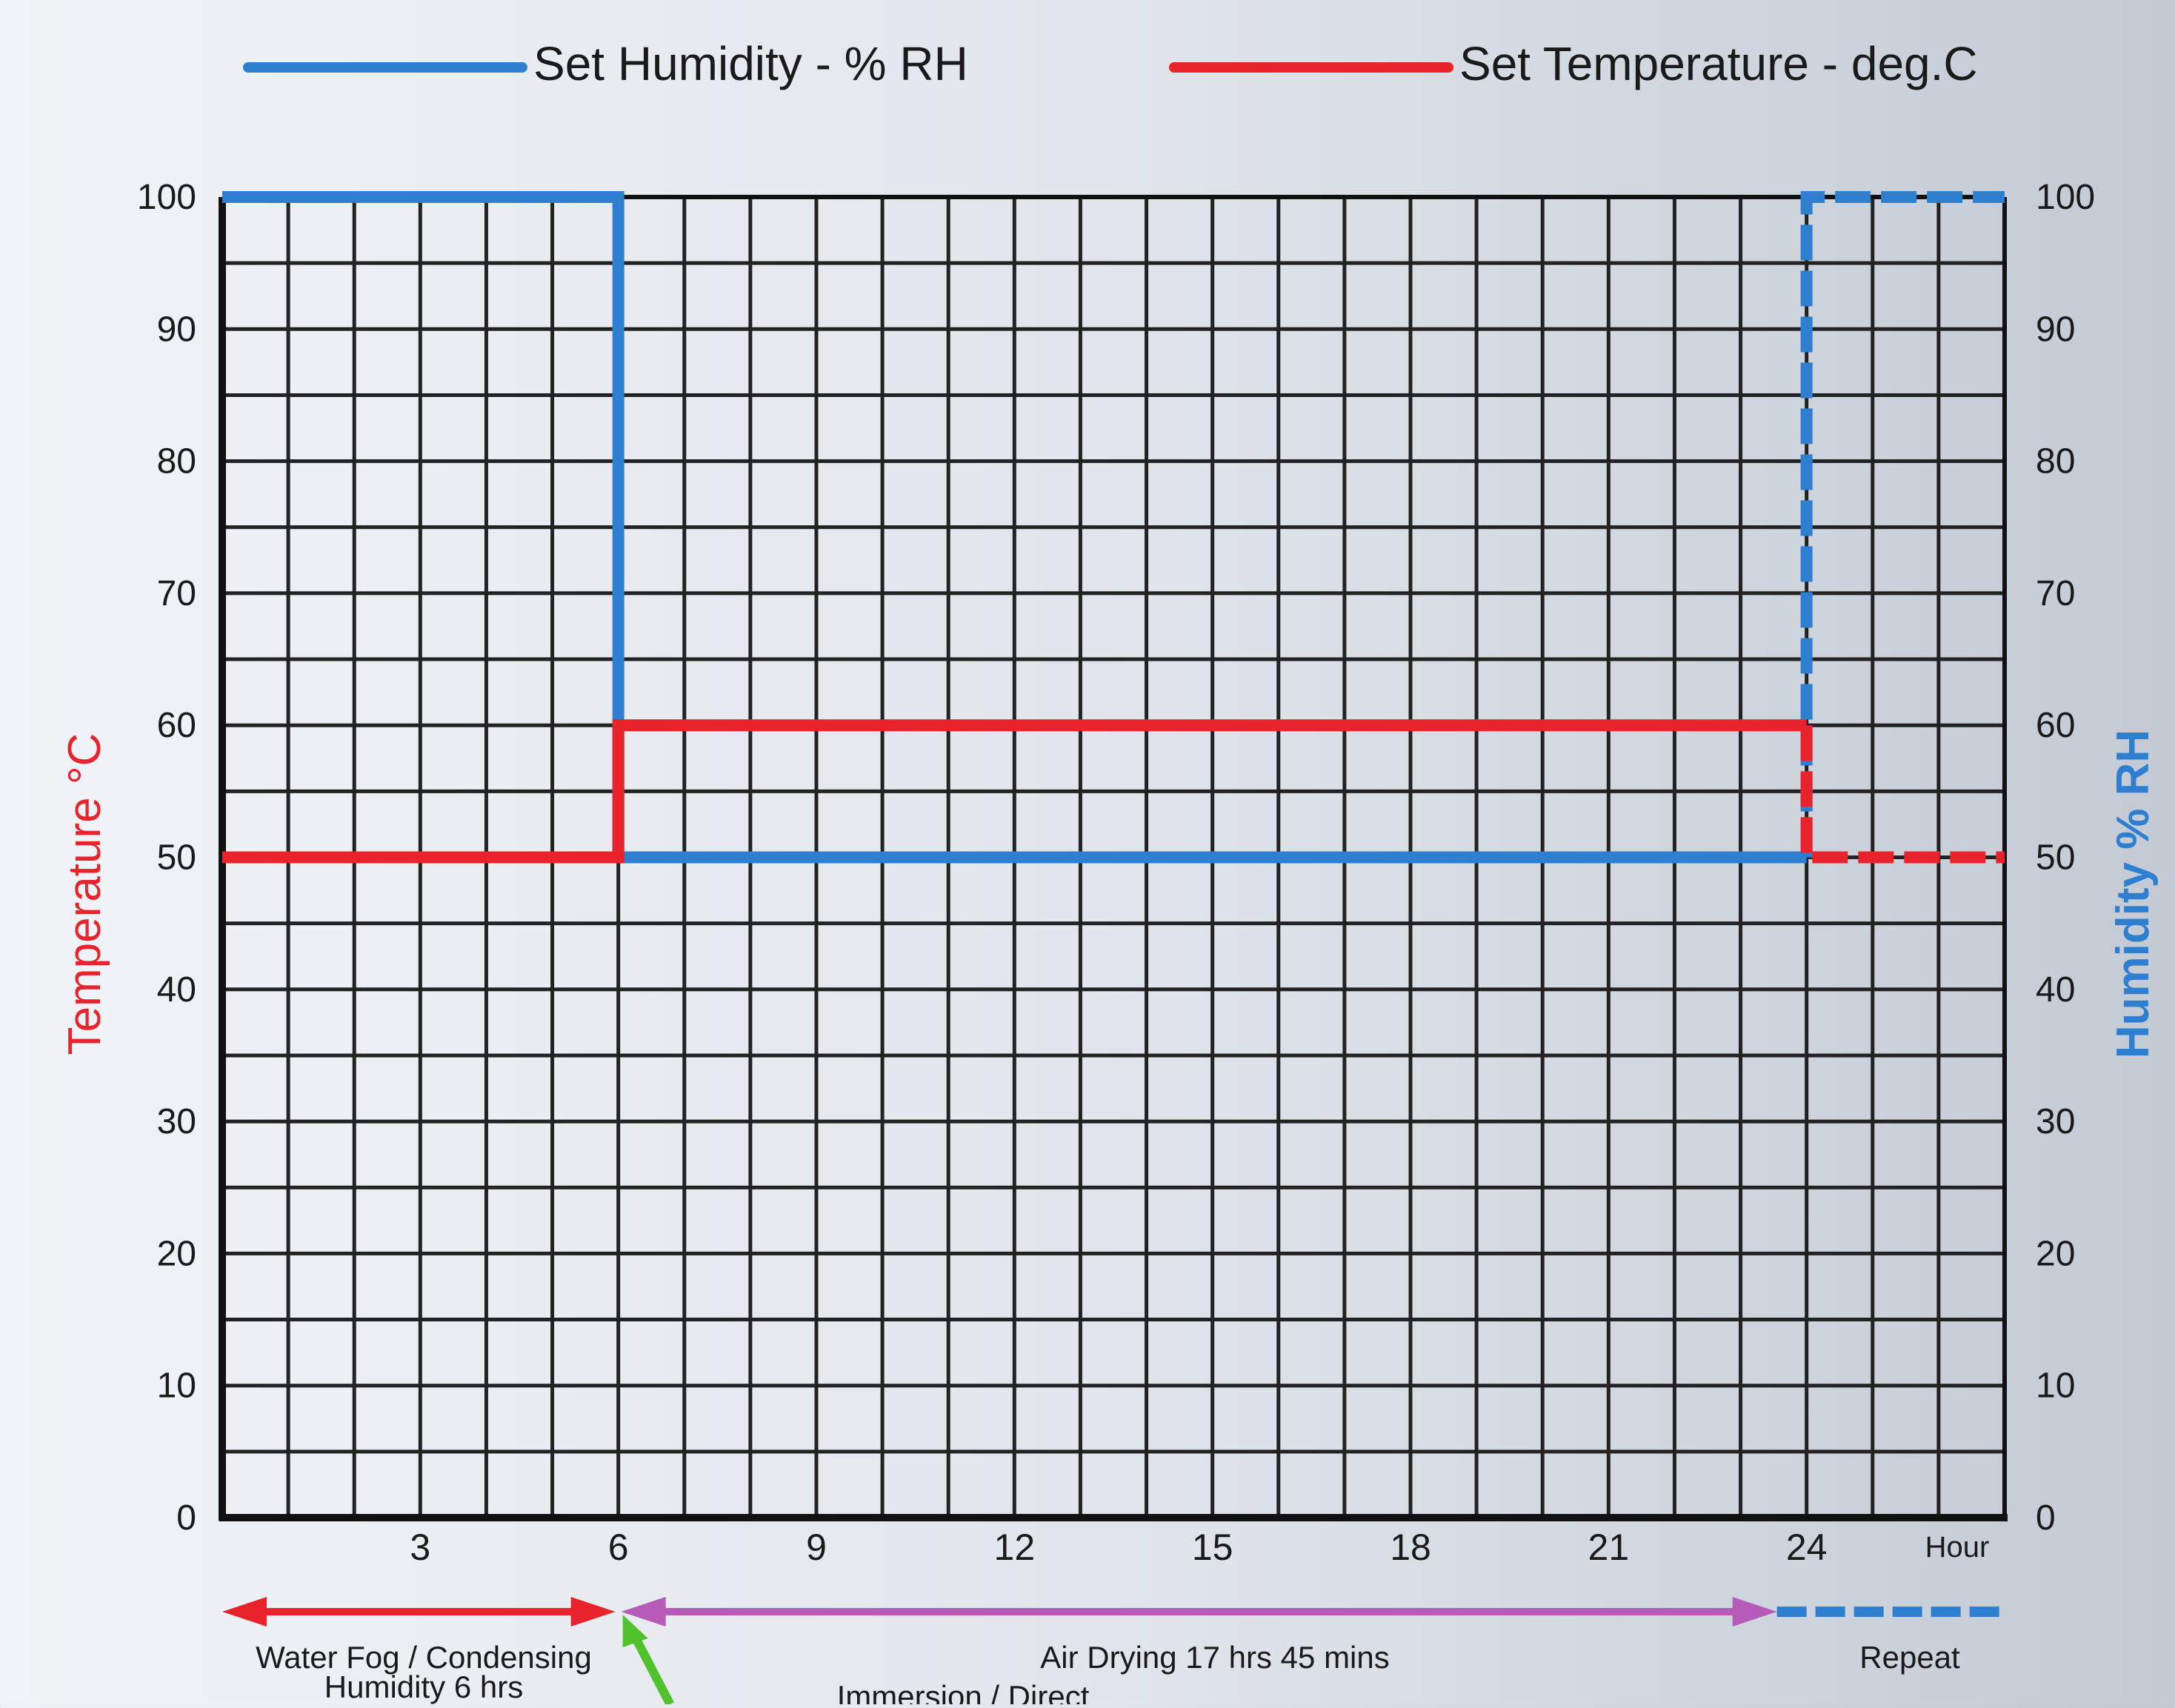 This screenshot has height=1708, width=2175. What do you see at coordinates (2065, 197) in the screenshot?
I see `y-tick-label-right: 100` at bounding box center [2065, 197].